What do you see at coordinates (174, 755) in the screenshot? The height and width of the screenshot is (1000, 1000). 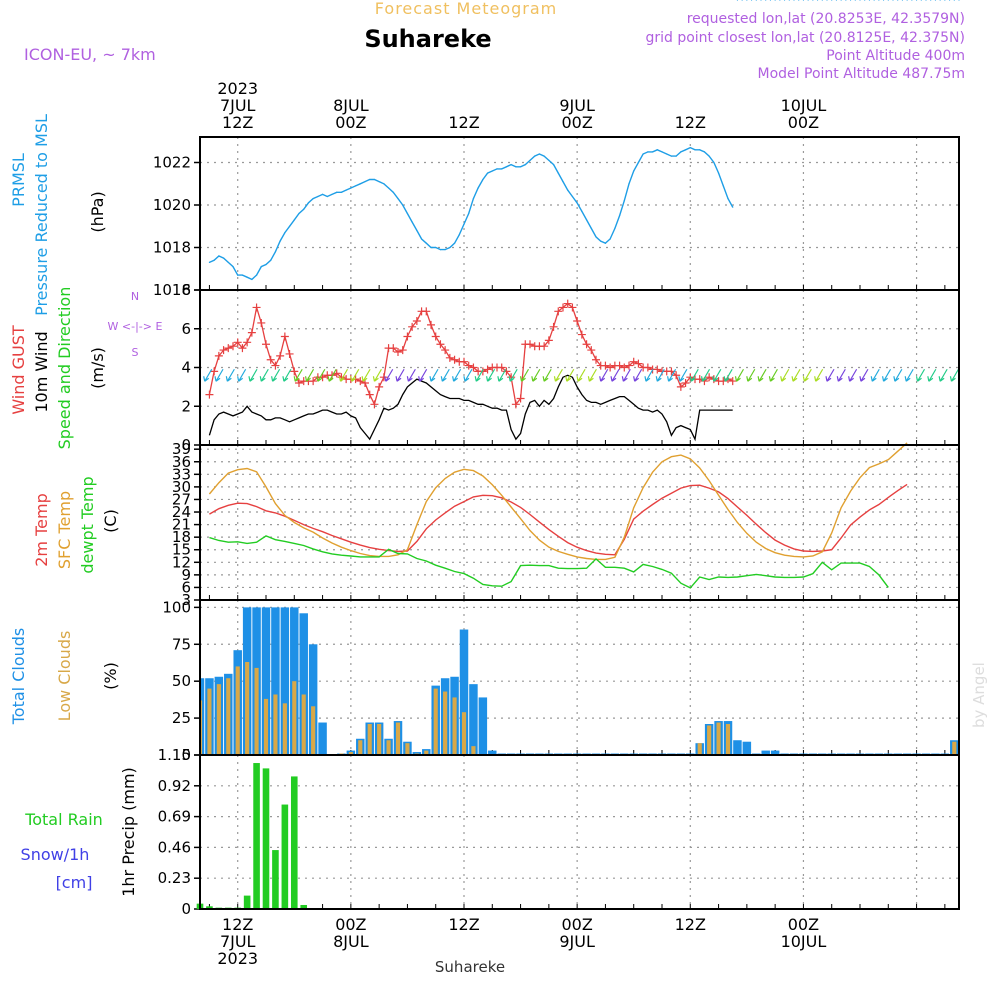 I see `y-tick-label: 1.15` at bounding box center [174, 755].